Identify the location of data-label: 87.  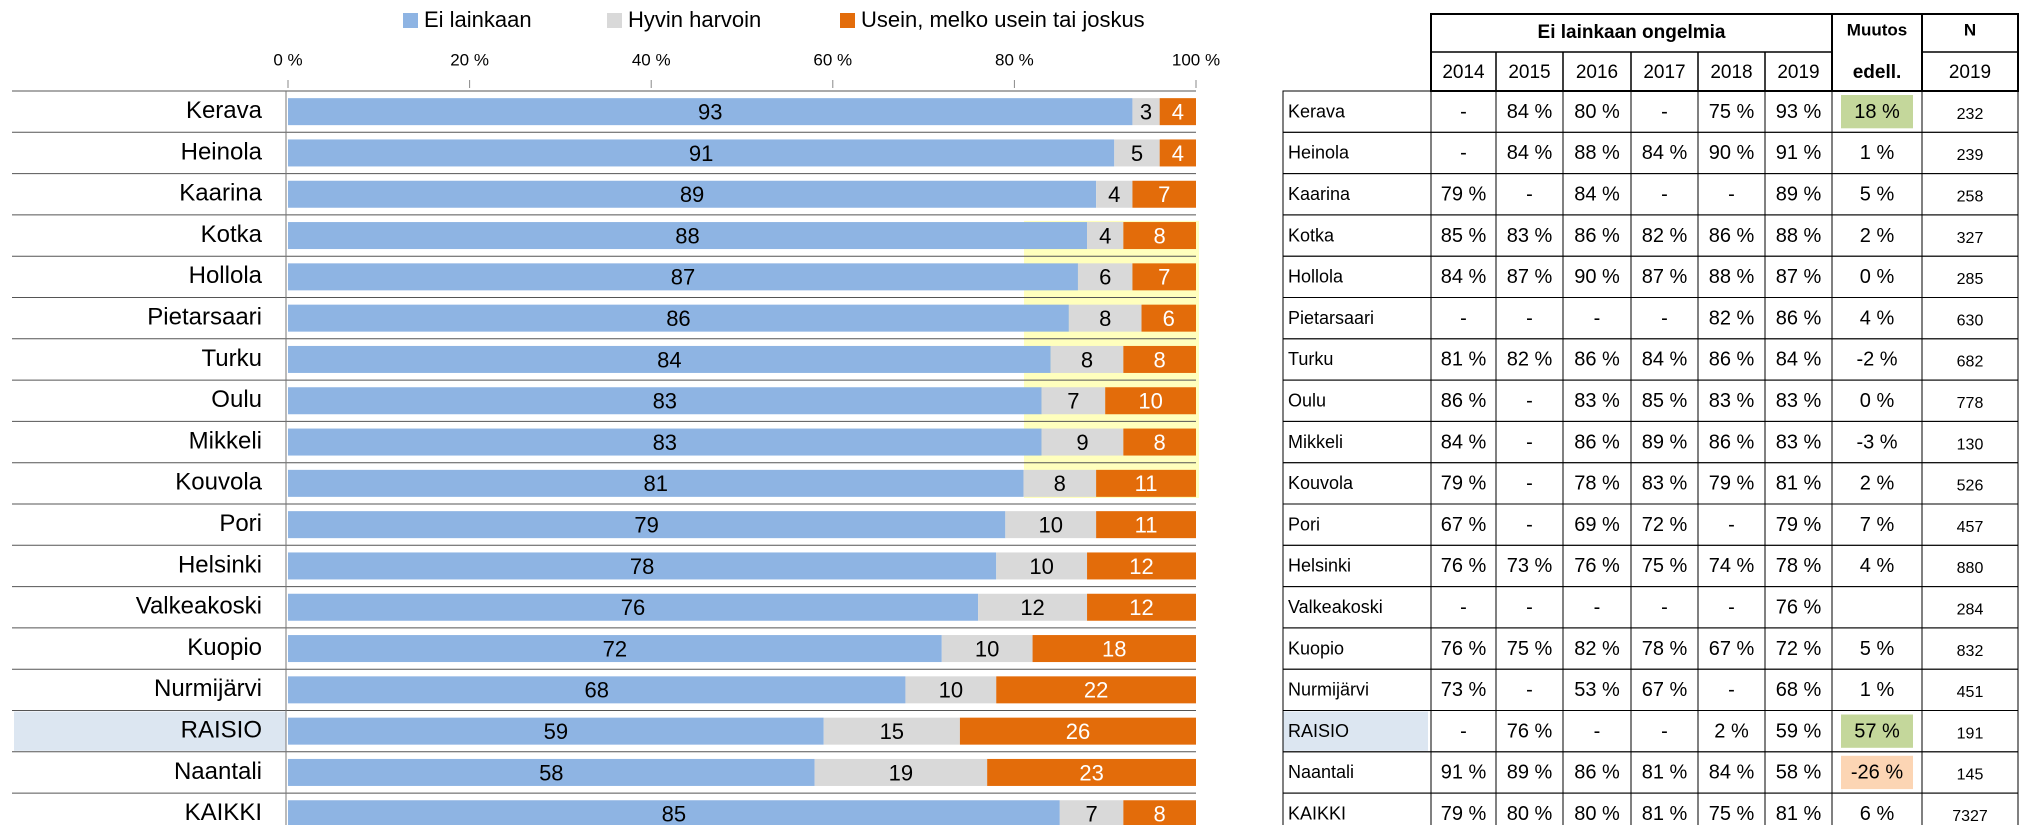
(683, 277).